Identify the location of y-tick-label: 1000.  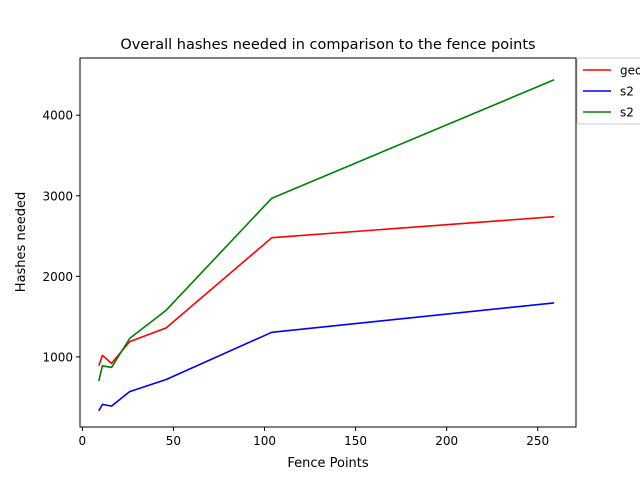
(57, 357).